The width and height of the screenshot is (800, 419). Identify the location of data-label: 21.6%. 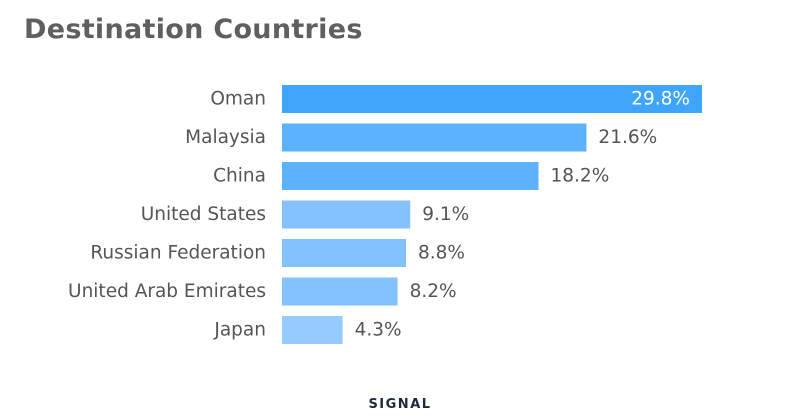
(627, 137).